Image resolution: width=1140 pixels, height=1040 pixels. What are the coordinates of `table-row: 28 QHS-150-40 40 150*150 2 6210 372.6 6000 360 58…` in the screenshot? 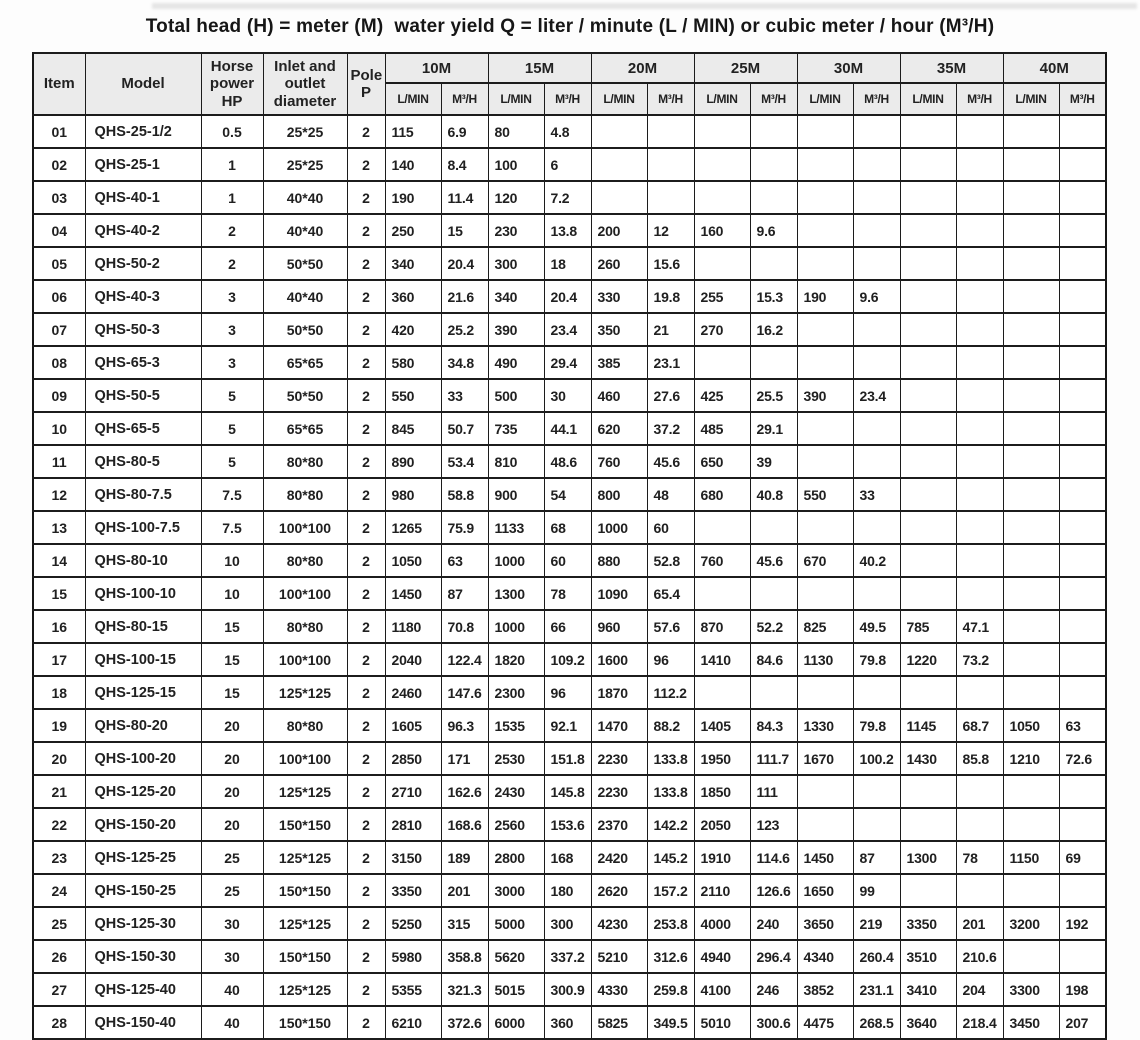 It's located at (569, 1022).